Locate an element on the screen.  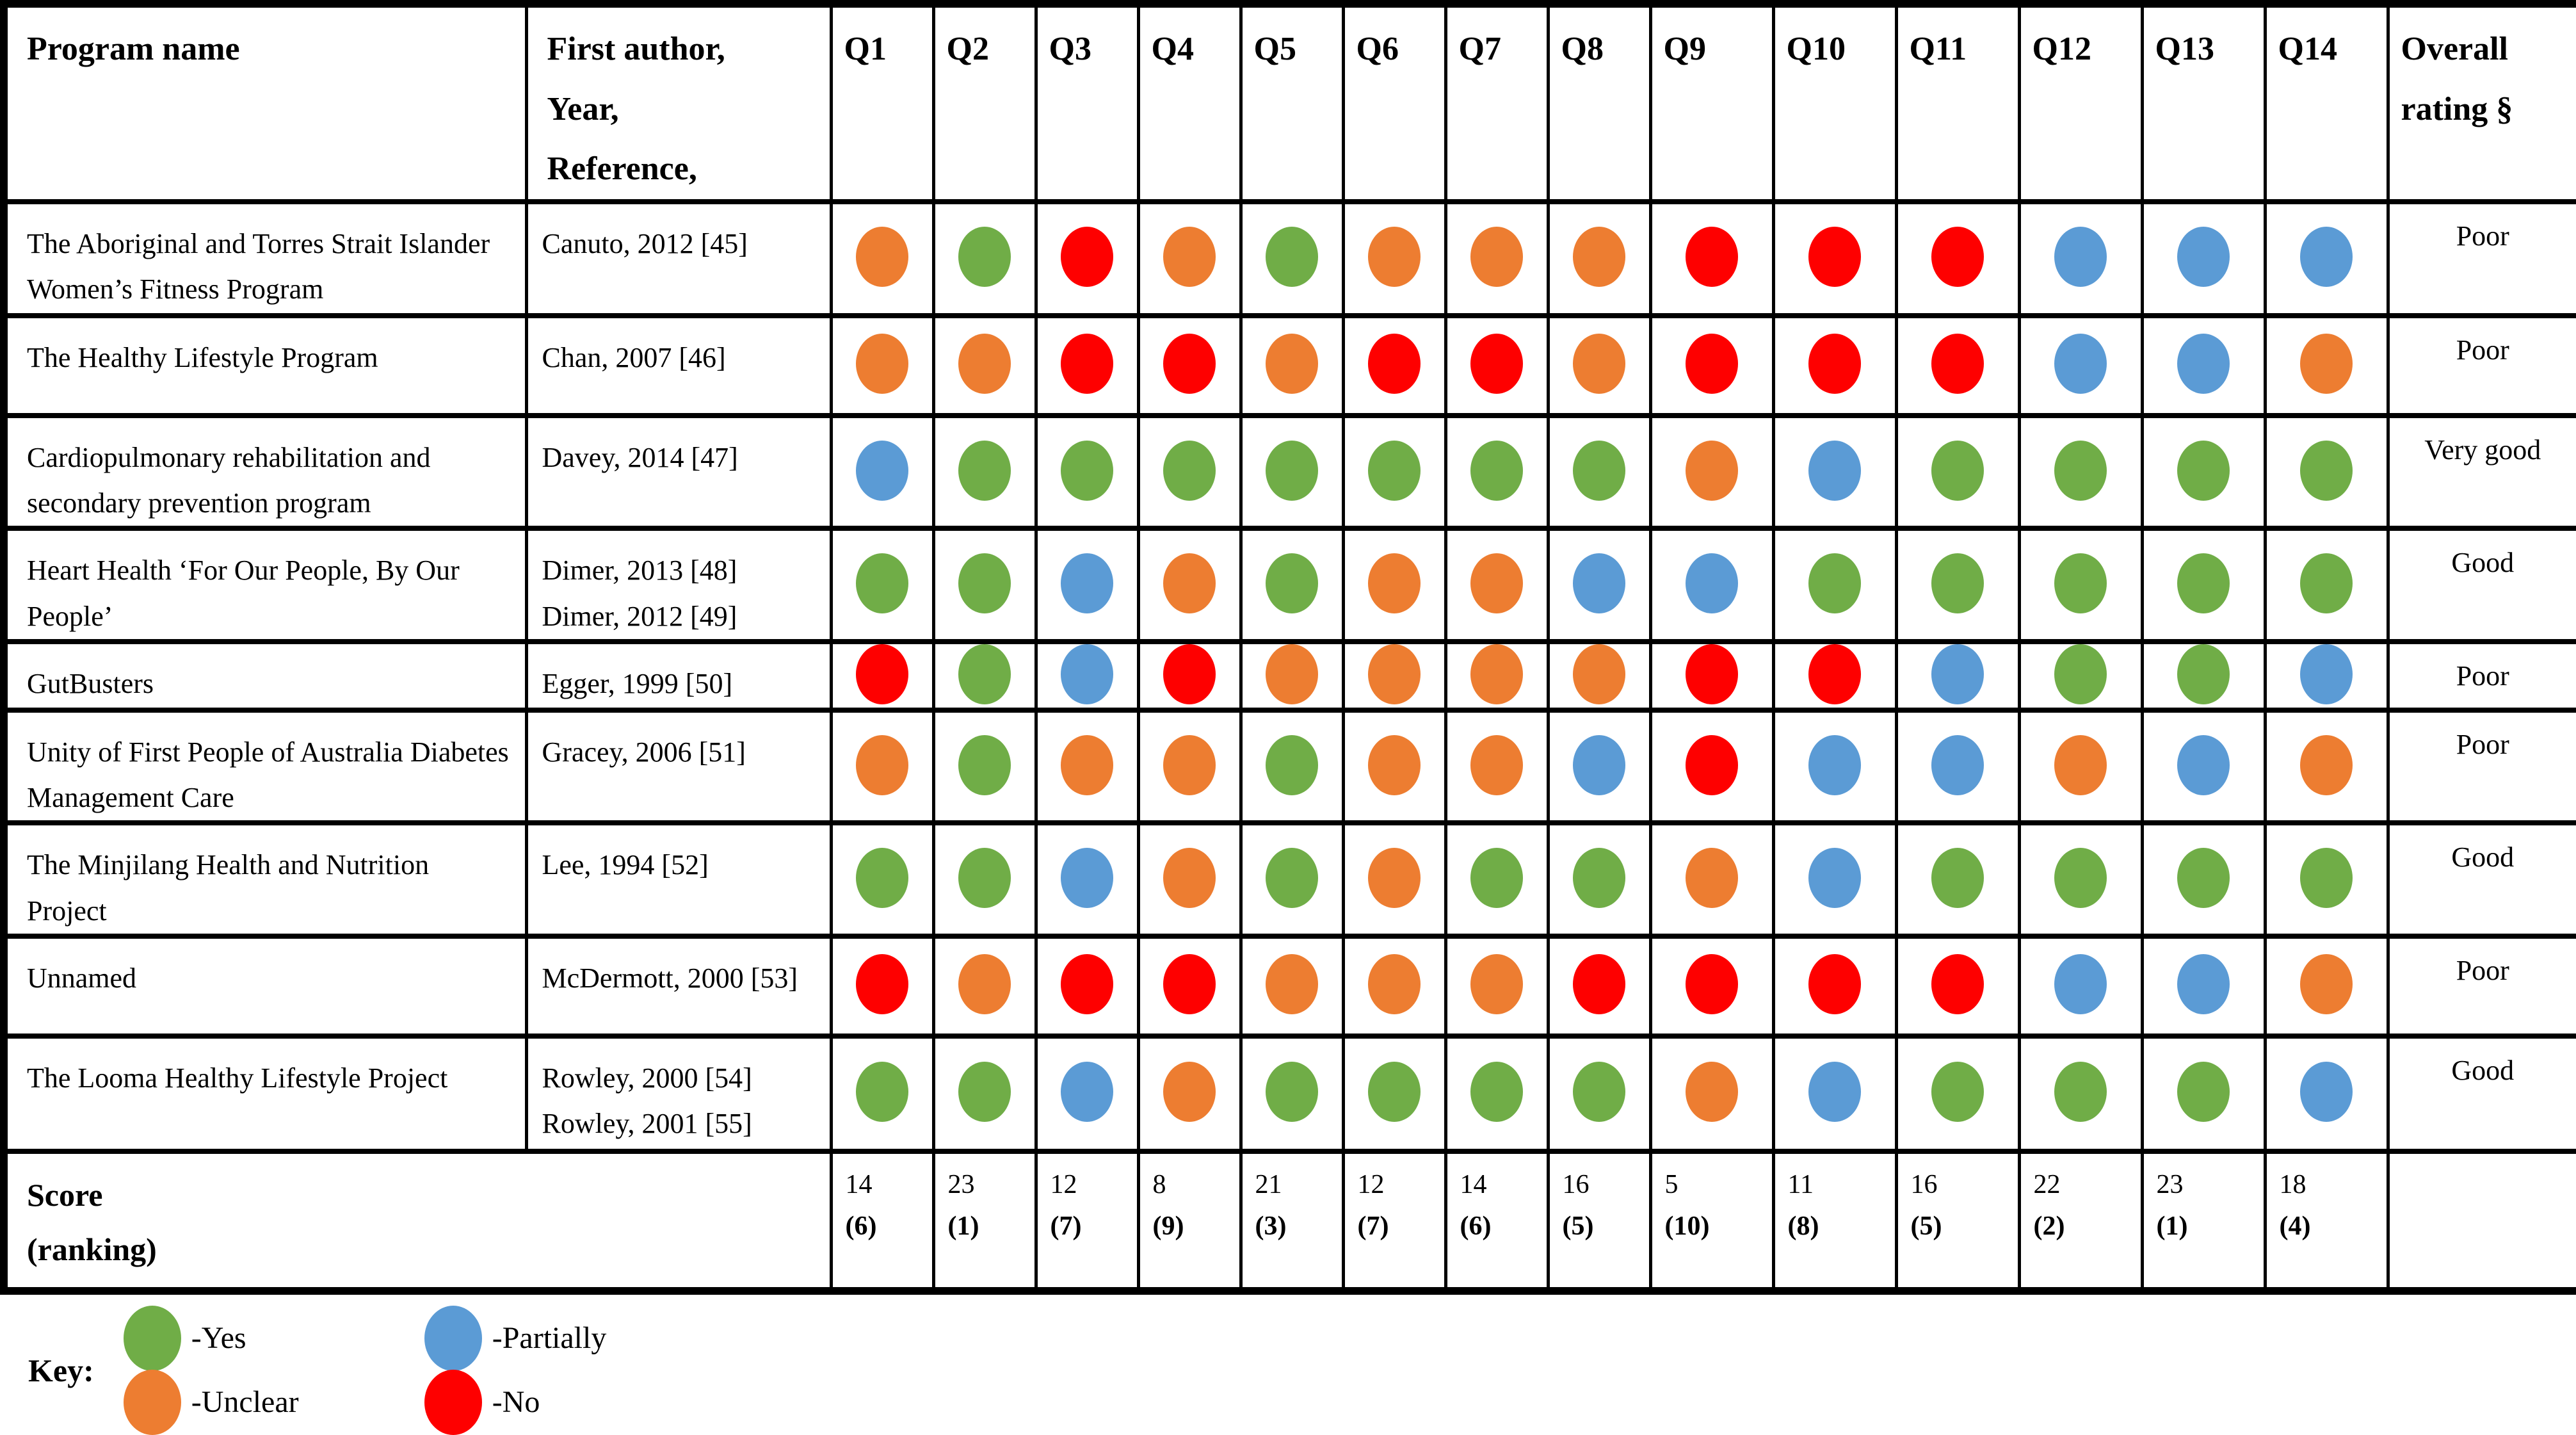
header-q3: Q3 is located at coordinates (1087, 102).